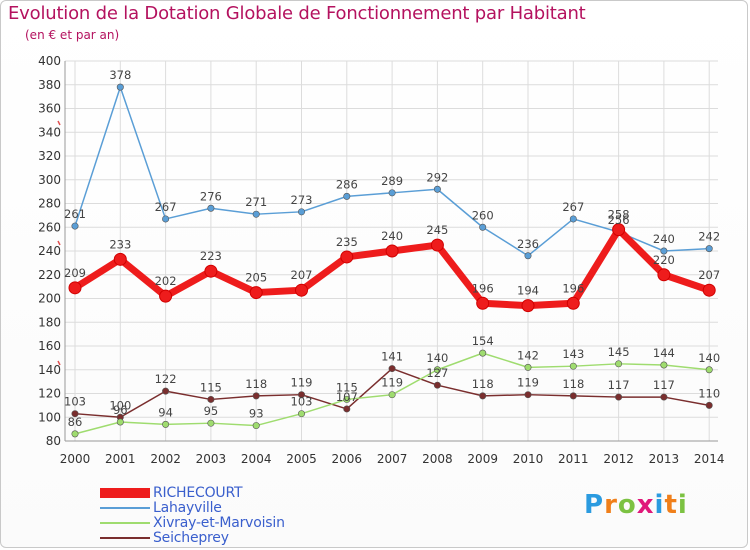  I want to click on data-label: 260, so click(483, 215).